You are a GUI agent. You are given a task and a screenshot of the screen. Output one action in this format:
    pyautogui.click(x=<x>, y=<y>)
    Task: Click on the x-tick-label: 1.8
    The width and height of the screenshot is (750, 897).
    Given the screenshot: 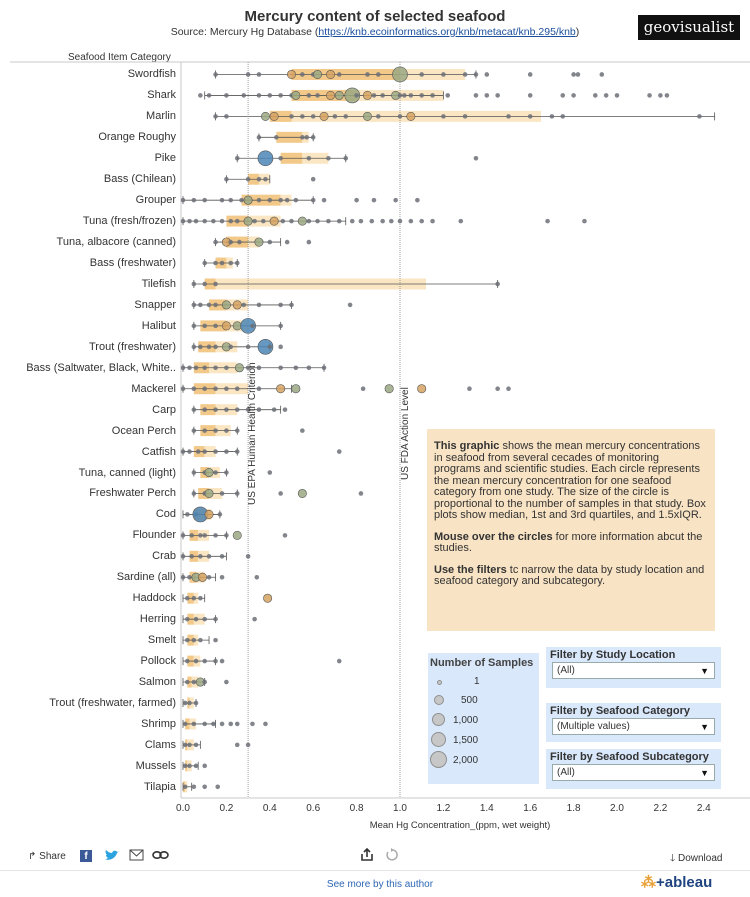 What is the action you would take?
    pyautogui.click(x=573, y=808)
    